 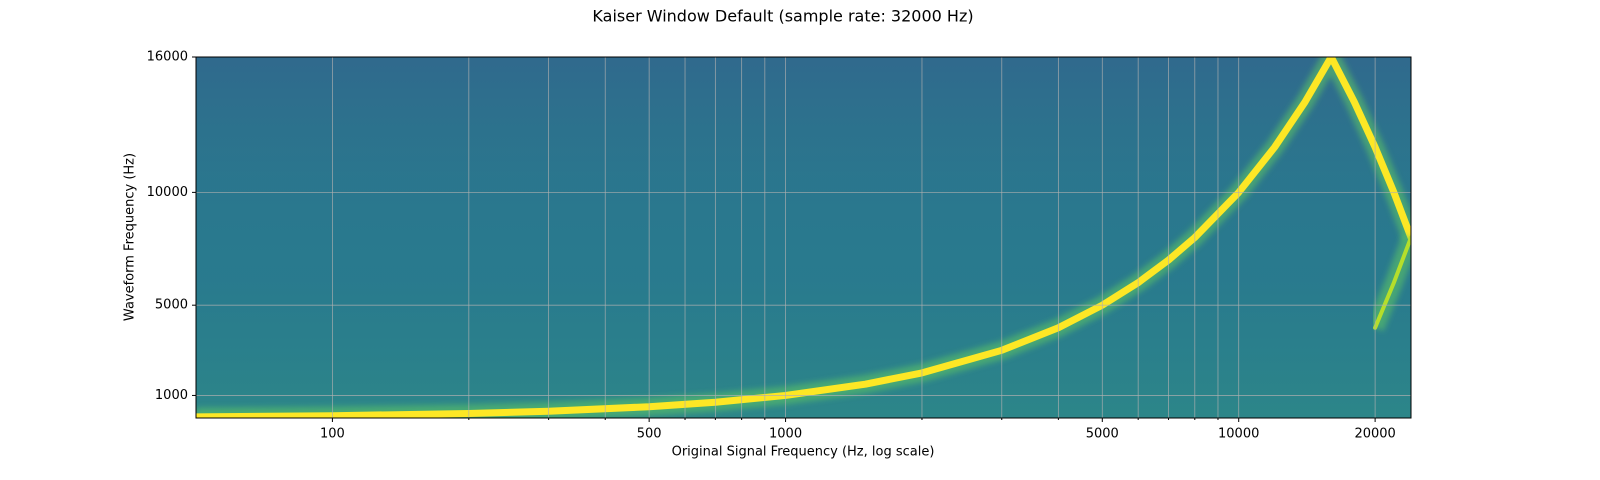 I want to click on y-axis-label: Waveform Frequency (Hz), so click(x=130, y=237).